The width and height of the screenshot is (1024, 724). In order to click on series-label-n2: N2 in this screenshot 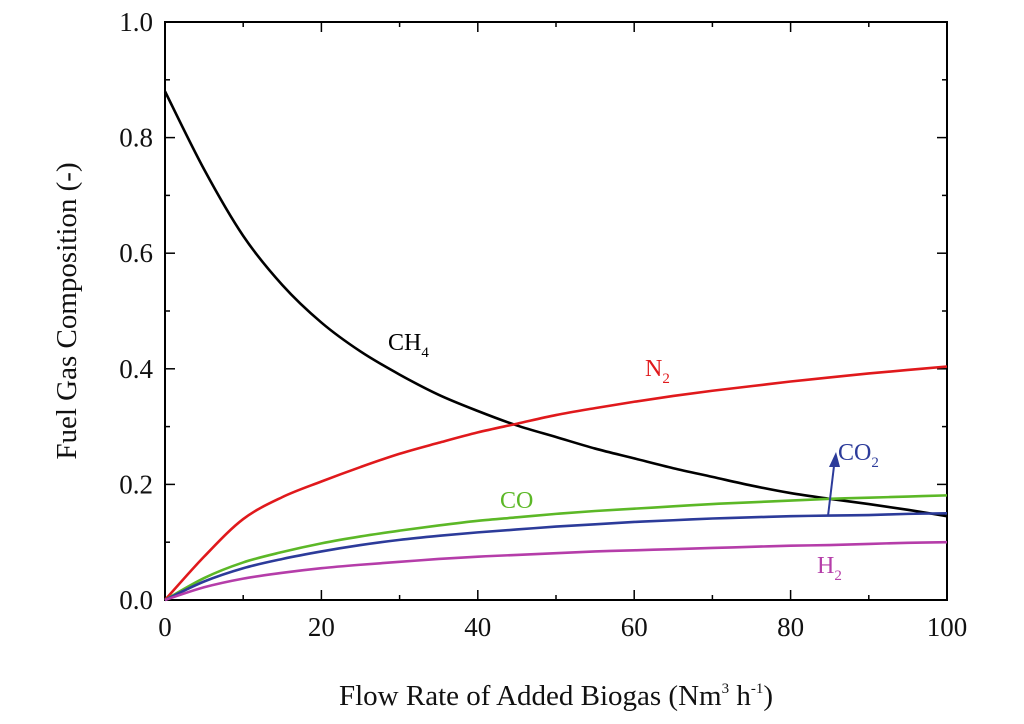, I will do `click(657, 371)`.